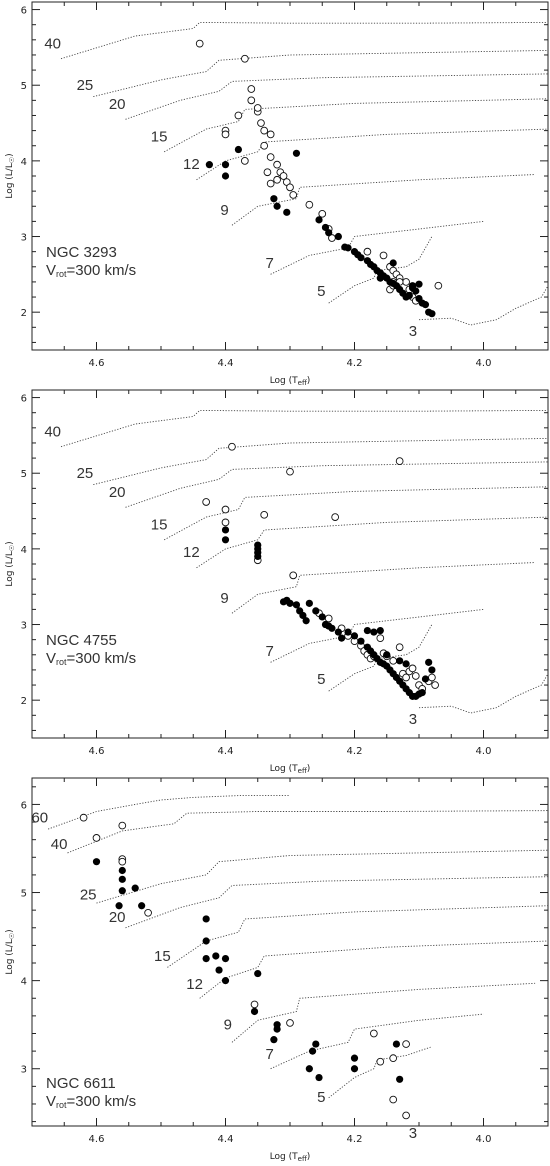 This screenshot has height=1166, width=550. I want to click on track-mass-label: 15, so click(162, 956).